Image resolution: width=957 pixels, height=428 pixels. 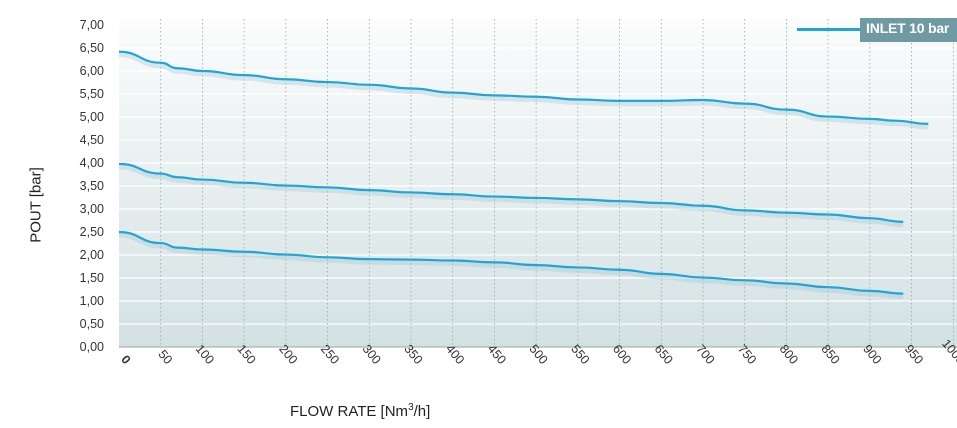 What do you see at coordinates (92, 25) in the screenshot?
I see `y-tick-label: 7,00` at bounding box center [92, 25].